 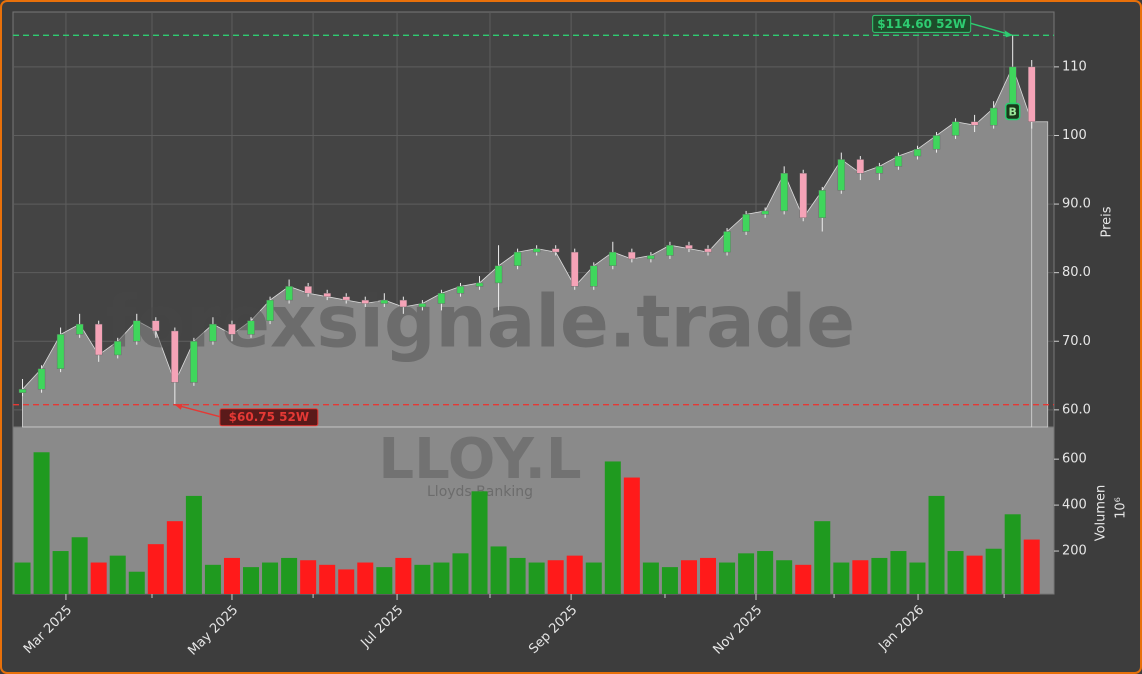 I want to click on y-axis-label: Preis, so click(x=1107, y=221).